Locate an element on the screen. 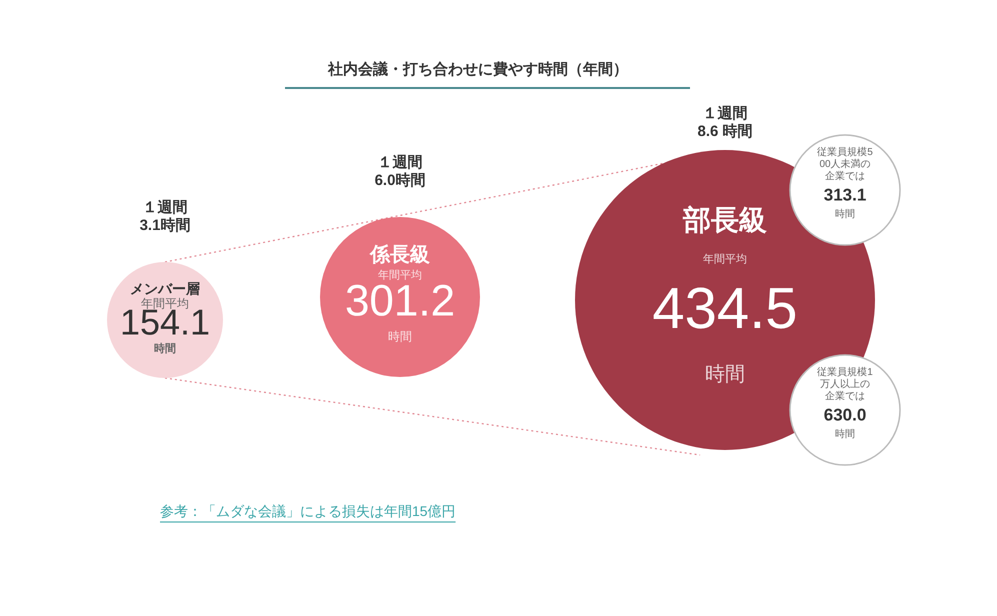 This screenshot has width=997, height=616. text: １週間 6.0時間 is located at coordinates (400, 172).